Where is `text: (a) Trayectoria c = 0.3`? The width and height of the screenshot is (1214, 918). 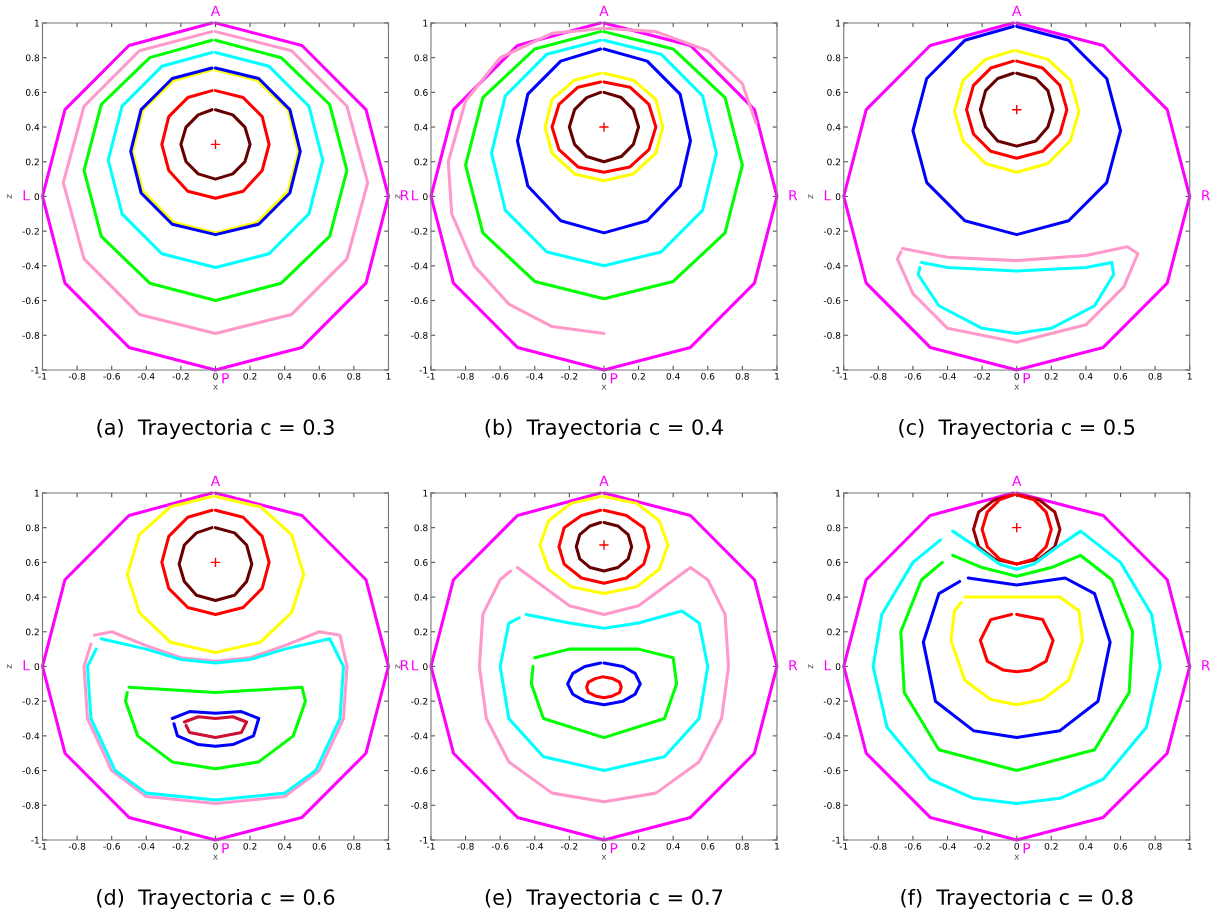 text: (a) Trayectoria c = 0.3 is located at coordinates (215, 429).